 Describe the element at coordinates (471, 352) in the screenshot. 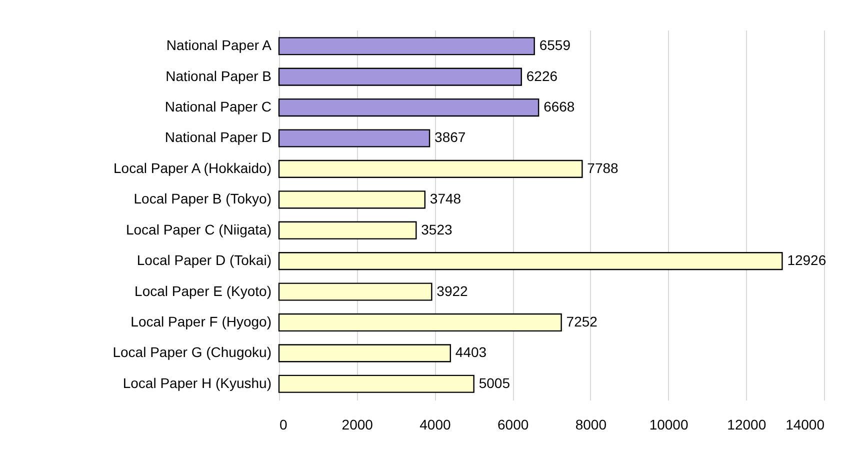

I see `data-label: 4403` at that location.